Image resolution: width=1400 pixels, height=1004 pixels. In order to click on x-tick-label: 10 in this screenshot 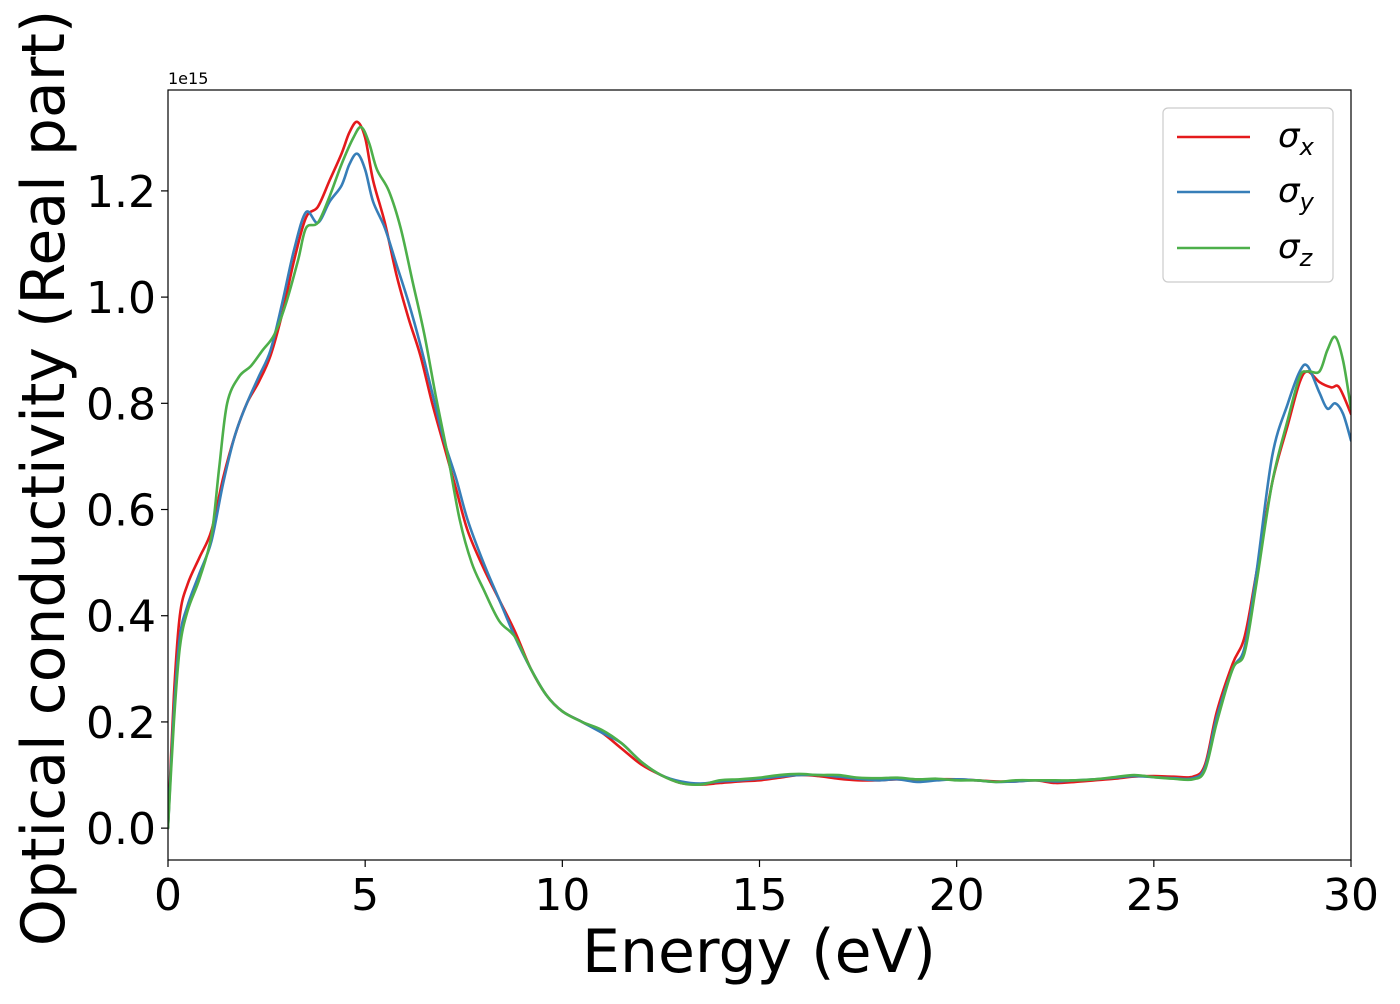, I will do `click(562, 895)`.